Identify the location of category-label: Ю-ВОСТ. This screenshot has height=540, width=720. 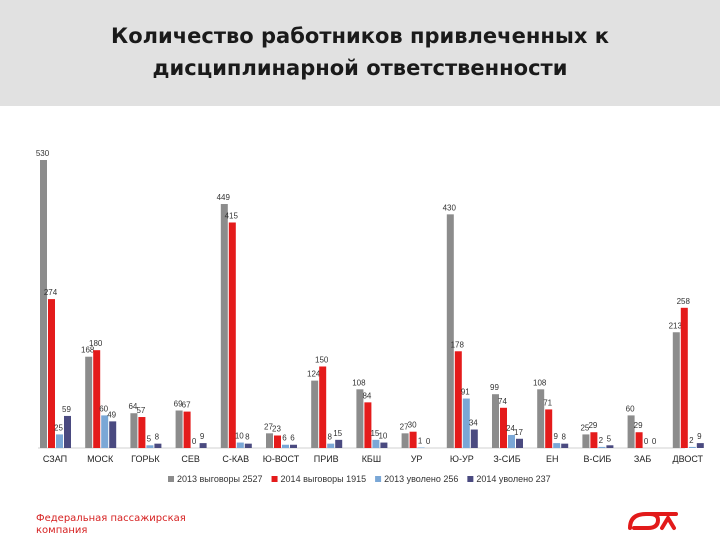
(281, 459).